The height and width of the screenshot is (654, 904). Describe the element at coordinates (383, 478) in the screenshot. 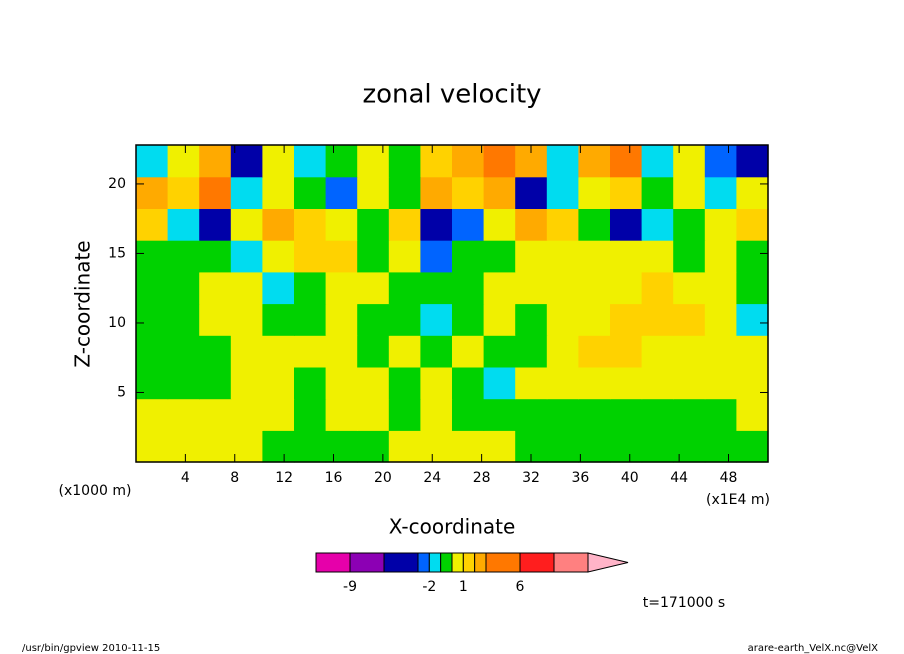

I see `x-tick-label: 20` at that location.